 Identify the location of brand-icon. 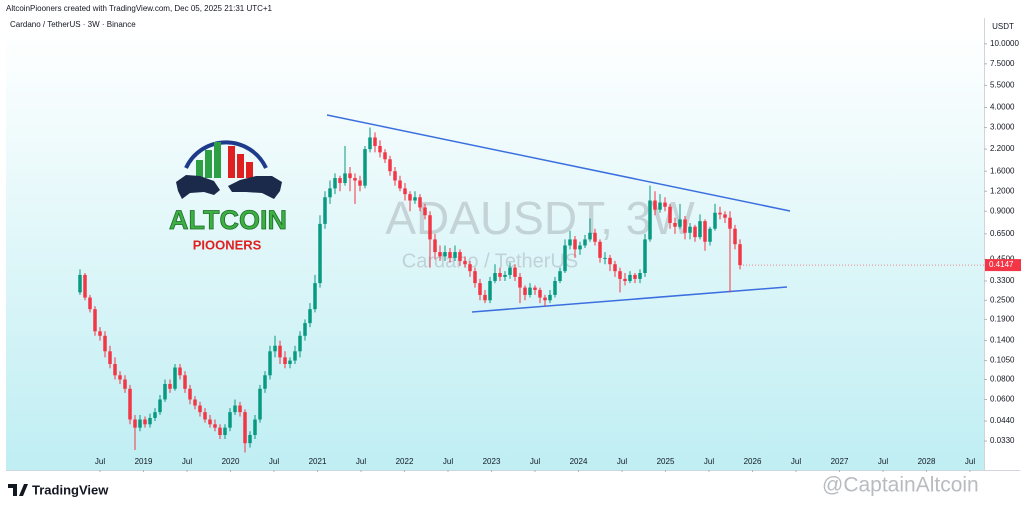
(18, 490).